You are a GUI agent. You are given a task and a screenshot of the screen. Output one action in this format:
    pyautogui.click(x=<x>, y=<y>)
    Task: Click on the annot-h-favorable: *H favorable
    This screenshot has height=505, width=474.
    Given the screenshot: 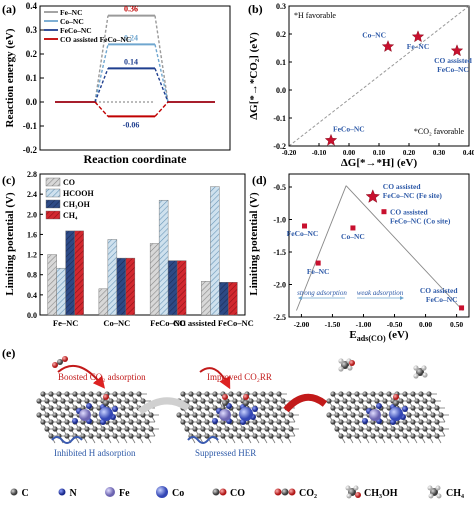 What is the action you would take?
    pyautogui.click(x=315, y=15)
    